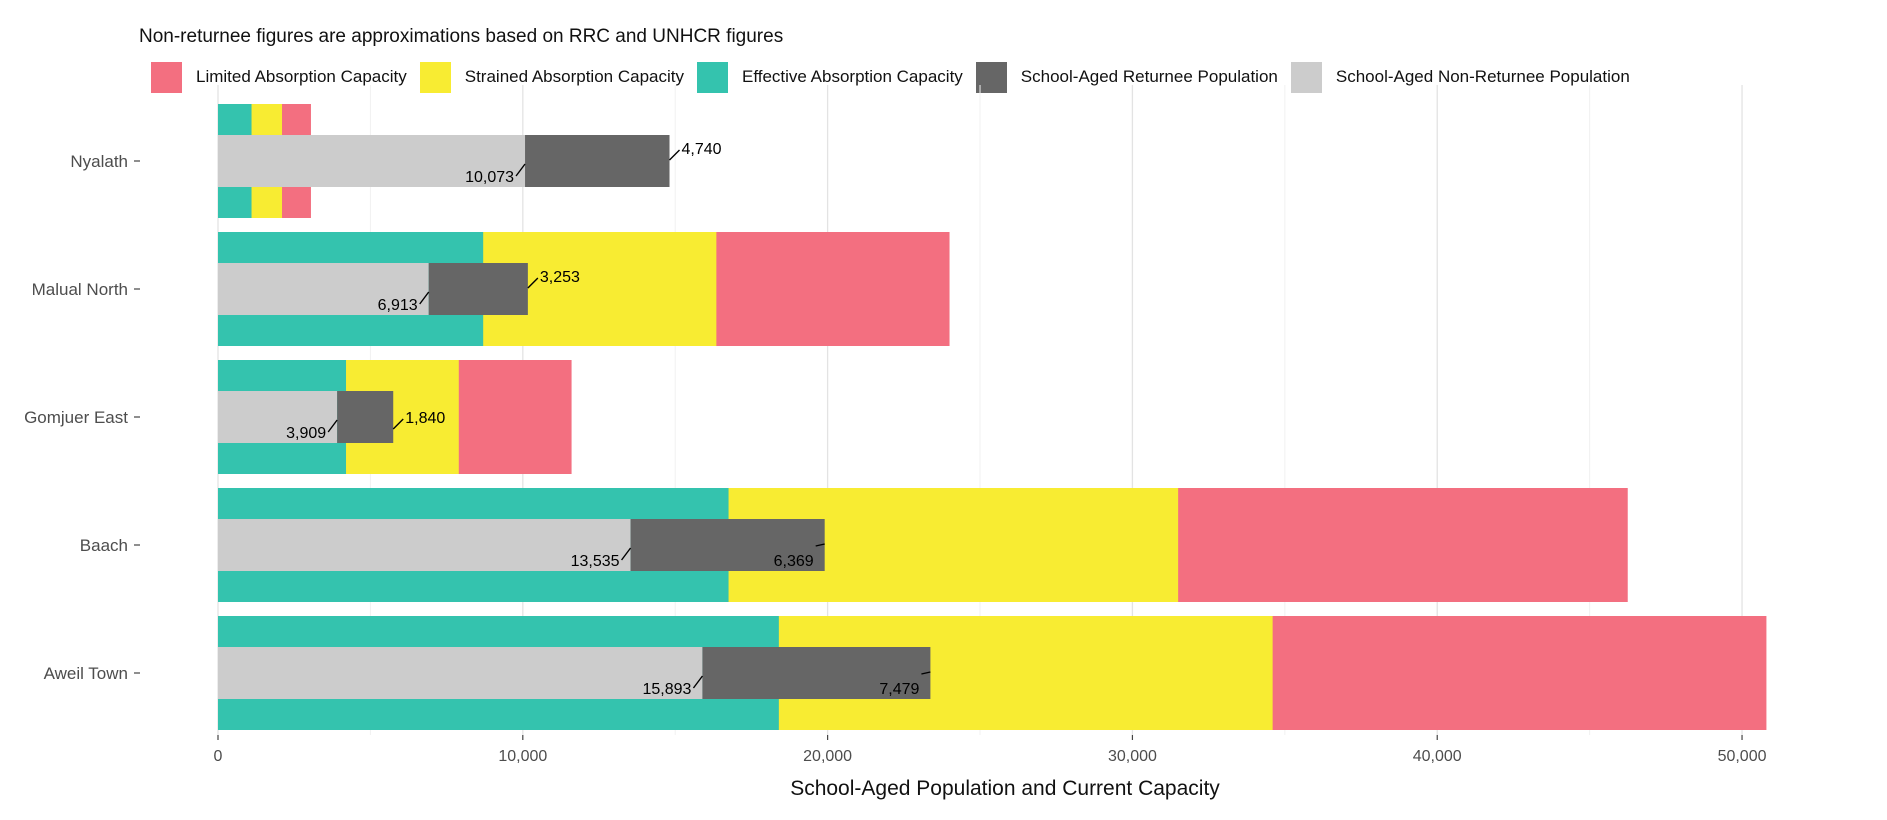 The image size is (1887, 820). What do you see at coordinates (218, 756) in the screenshot?
I see `x-tick-label: 0` at bounding box center [218, 756].